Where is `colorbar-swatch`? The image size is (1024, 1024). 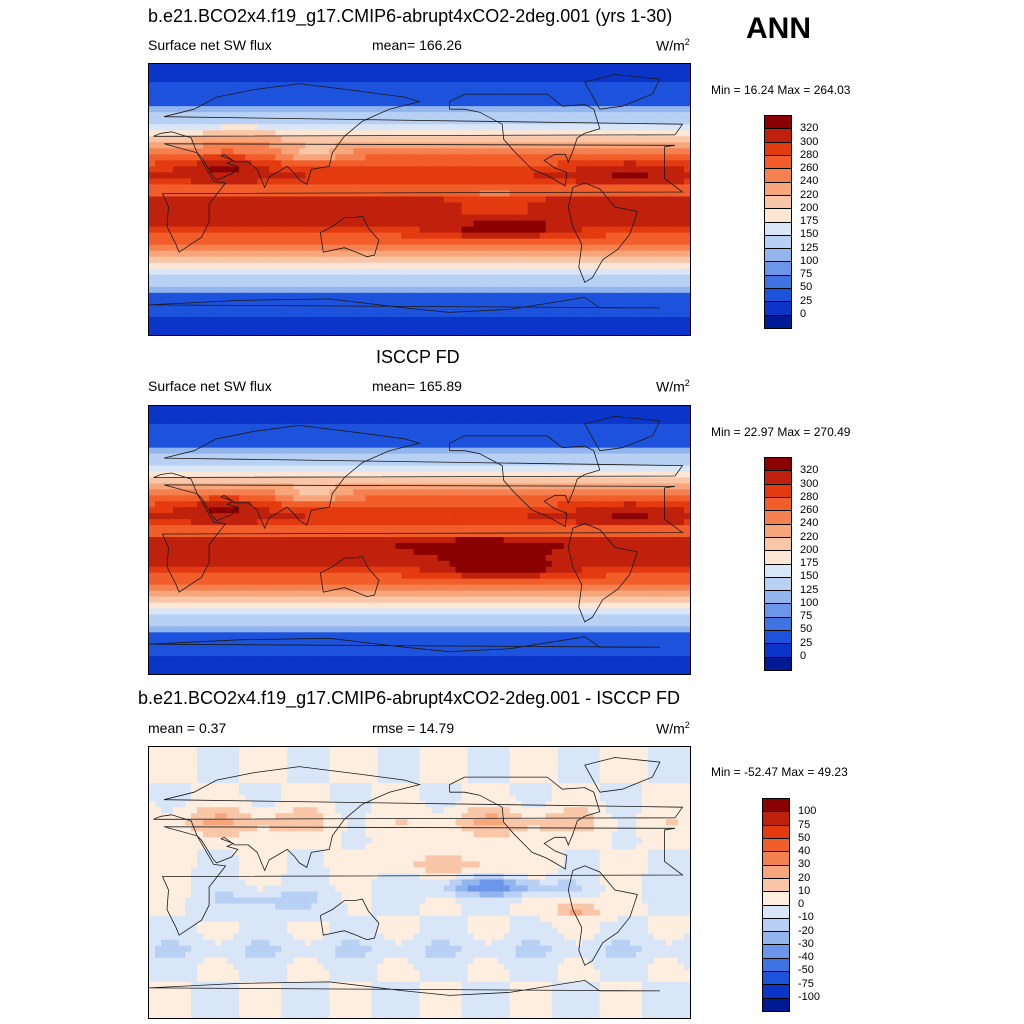
colorbar-swatch is located at coordinates (778, 123).